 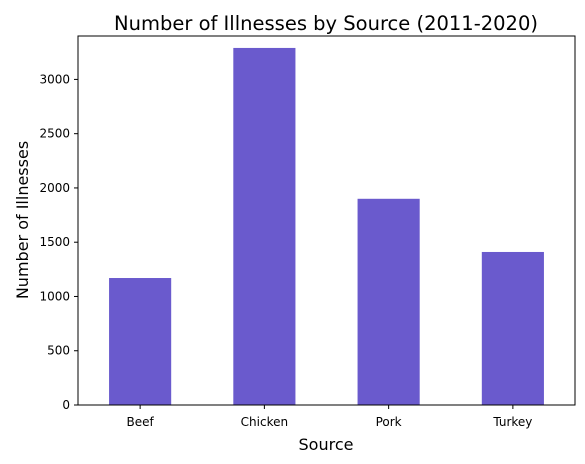 What do you see at coordinates (141, 422) in the screenshot?
I see `x-tick-label-beef: Beef` at bounding box center [141, 422].